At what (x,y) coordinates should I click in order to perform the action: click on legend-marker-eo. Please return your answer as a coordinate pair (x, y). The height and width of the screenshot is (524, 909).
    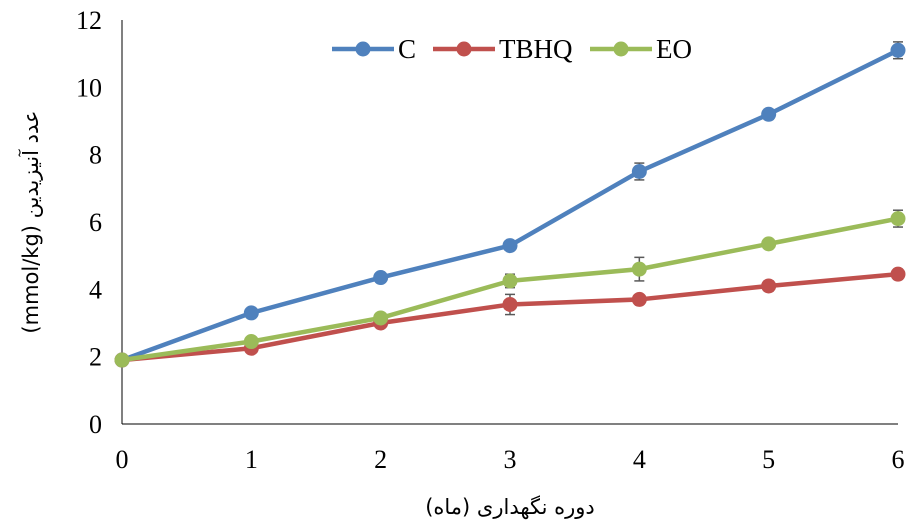
    Looking at the image, I should click on (621, 49).